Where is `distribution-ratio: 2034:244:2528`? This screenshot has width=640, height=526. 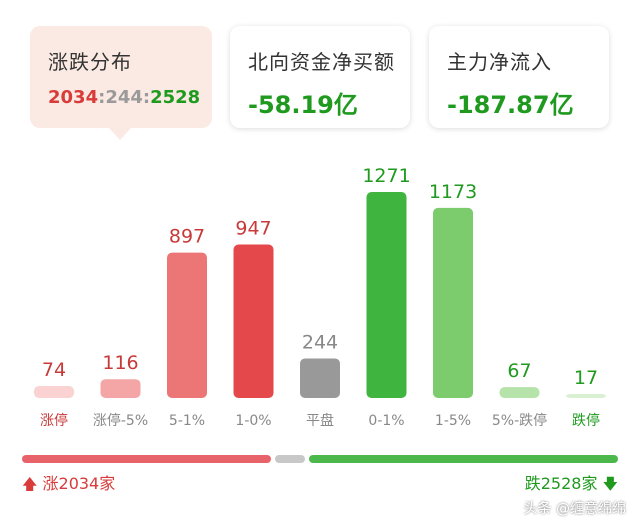
distribution-ratio: 2034:244:2528 is located at coordinates (130, 97).